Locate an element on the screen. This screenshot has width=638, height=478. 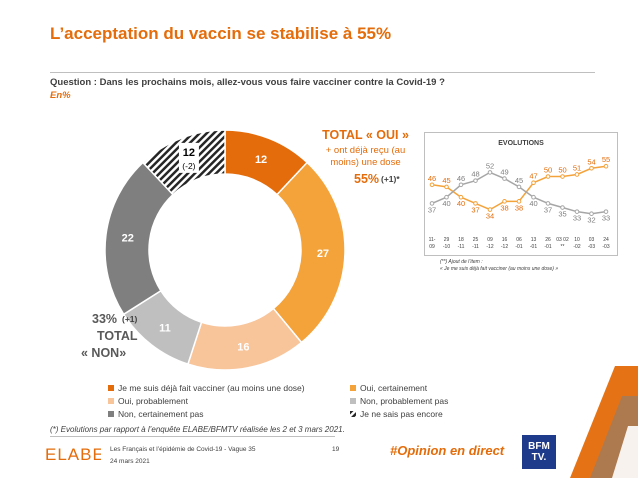
series-label-oui: 46 is located at coordinates (432, 178).